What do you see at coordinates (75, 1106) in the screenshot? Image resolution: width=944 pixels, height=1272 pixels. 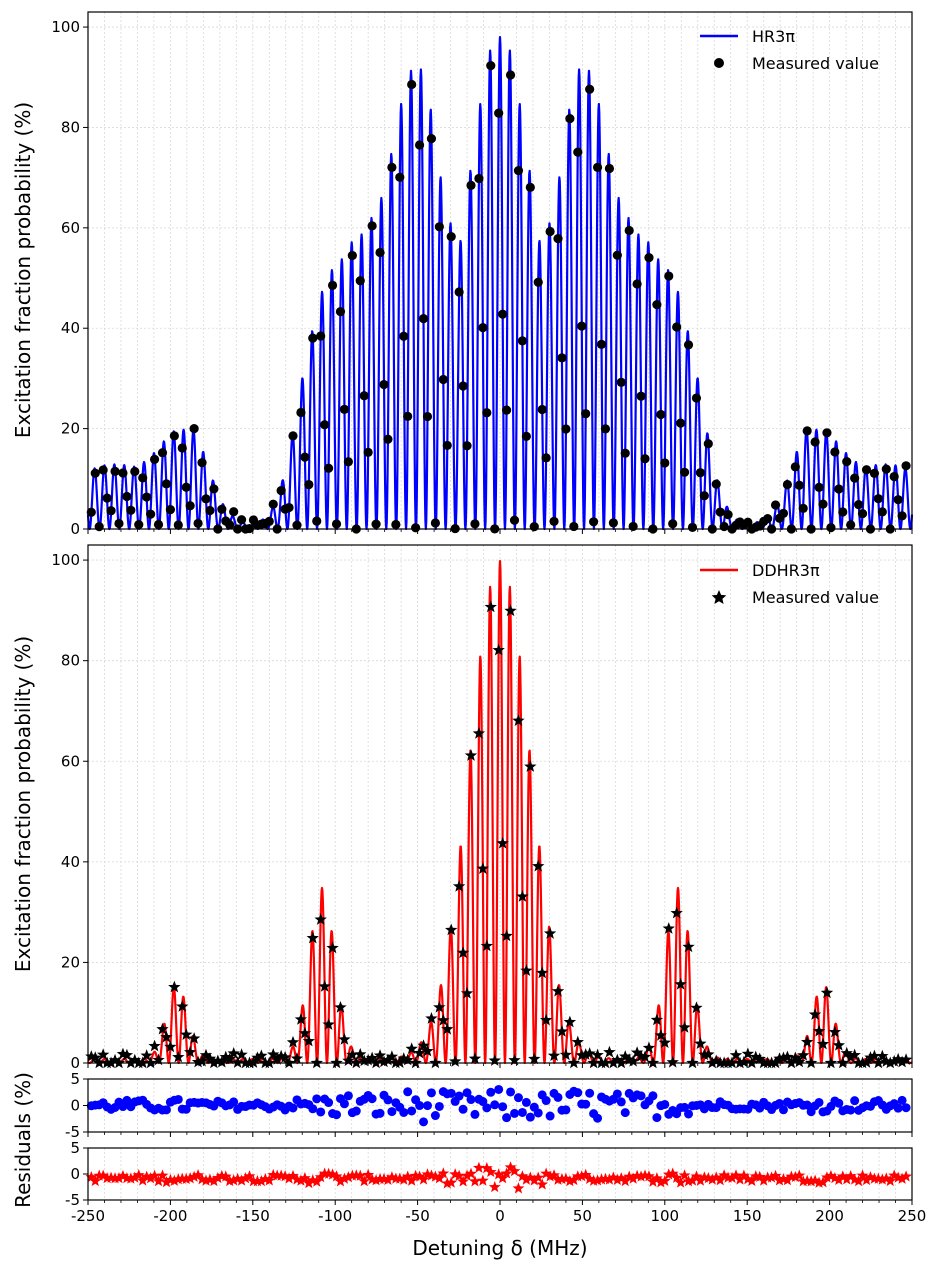 I see `y-tick-label: 0` at bounding box center [75, 1106].